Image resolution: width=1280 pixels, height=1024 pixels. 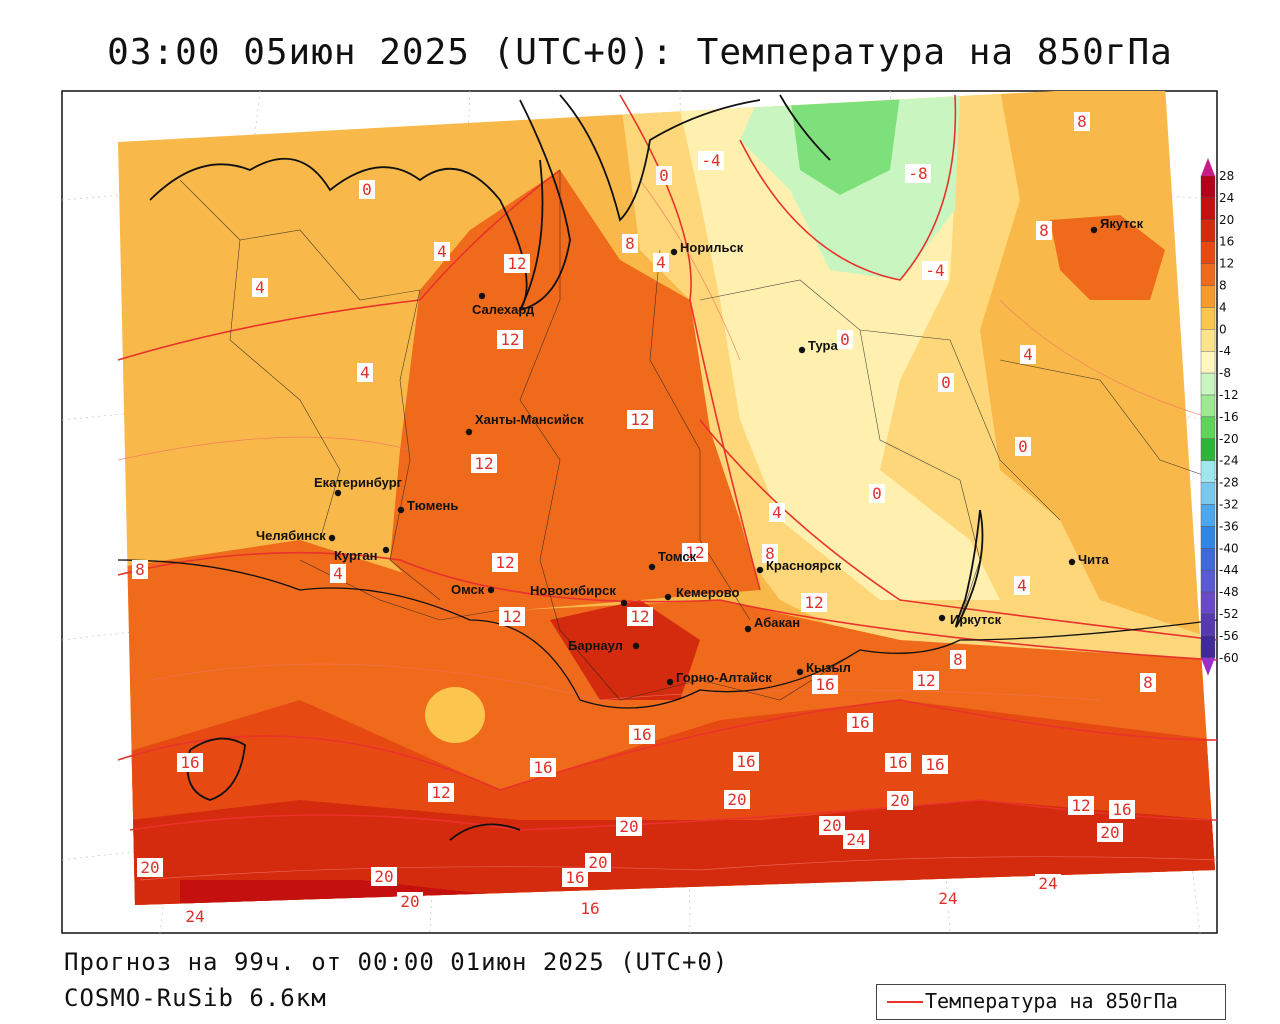 What do you see at coordinates (828, 667) in the screenshot?
I see `city-label: Кызыл` at bounding box center [828, 667].